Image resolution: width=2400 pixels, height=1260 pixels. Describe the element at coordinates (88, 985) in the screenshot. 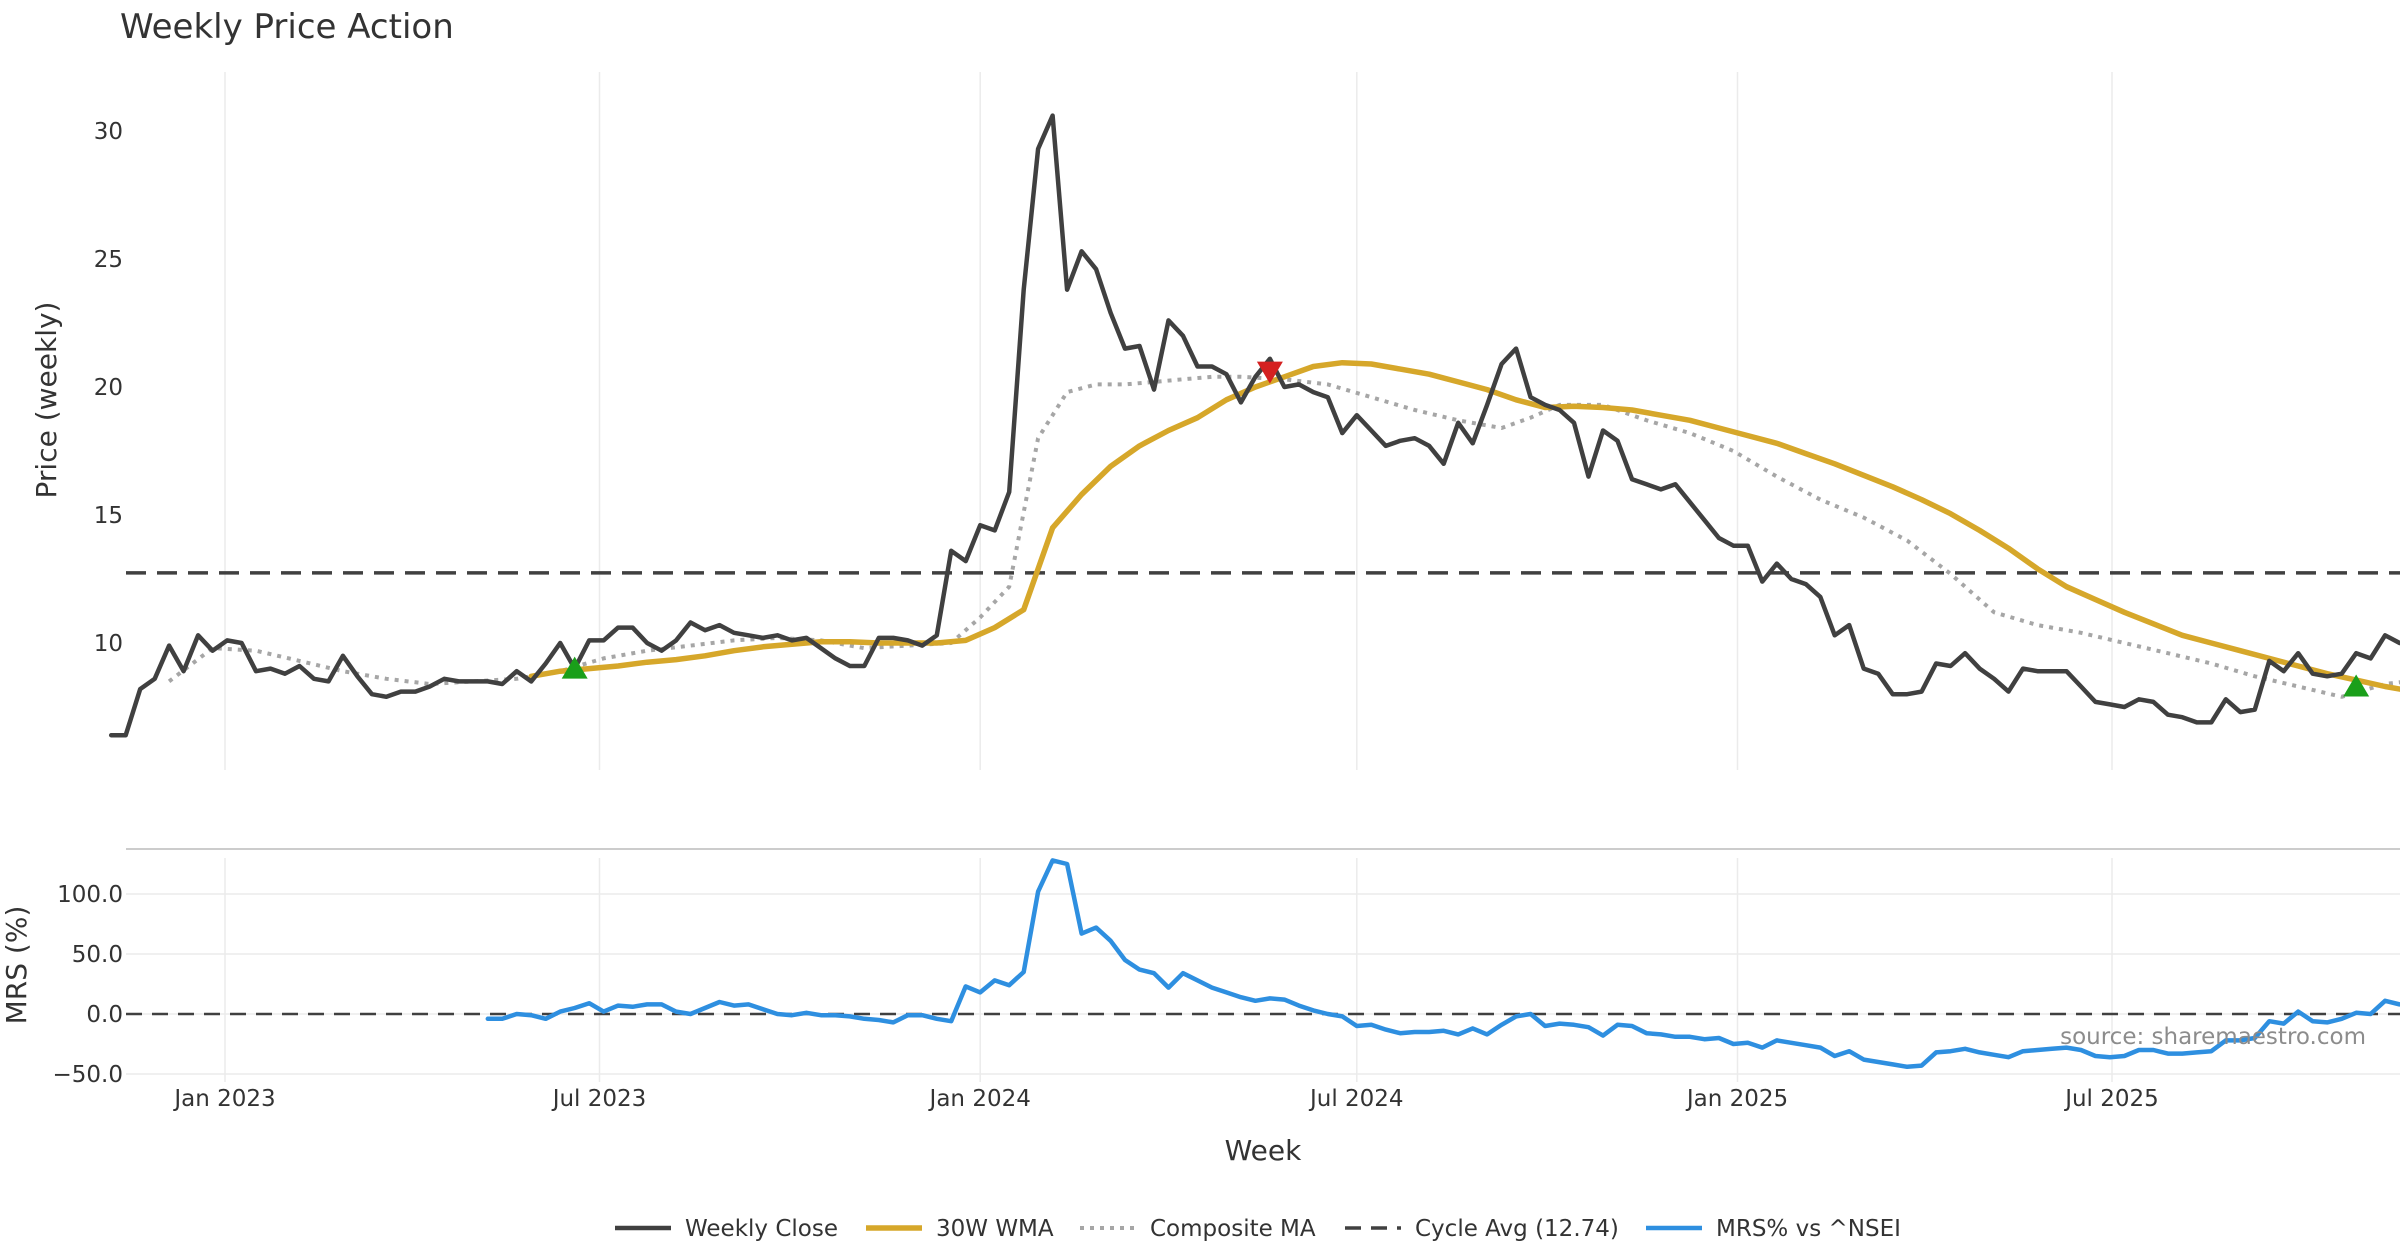

I see `mrs-y-axis: −50.0 0.0 50.0 100.0` at that location.